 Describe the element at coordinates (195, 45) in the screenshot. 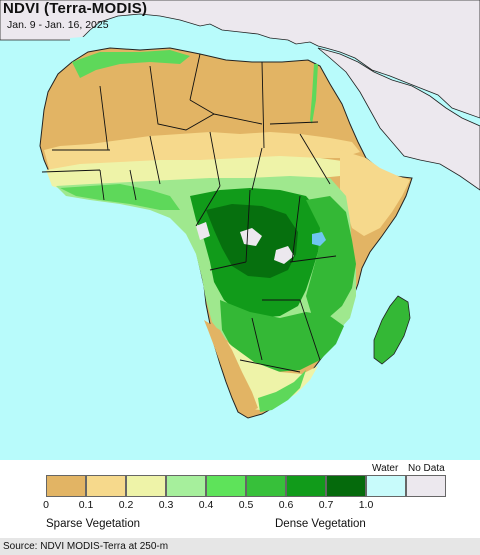

I see `mediterranean` at that location.